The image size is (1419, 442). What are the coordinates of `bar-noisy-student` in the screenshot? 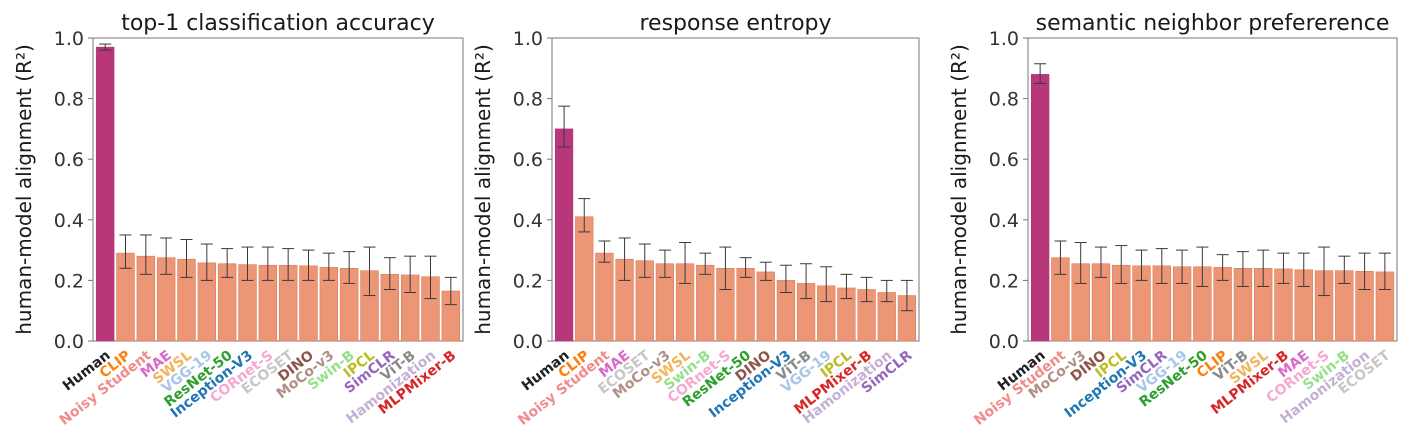 It's located at (604, 297).